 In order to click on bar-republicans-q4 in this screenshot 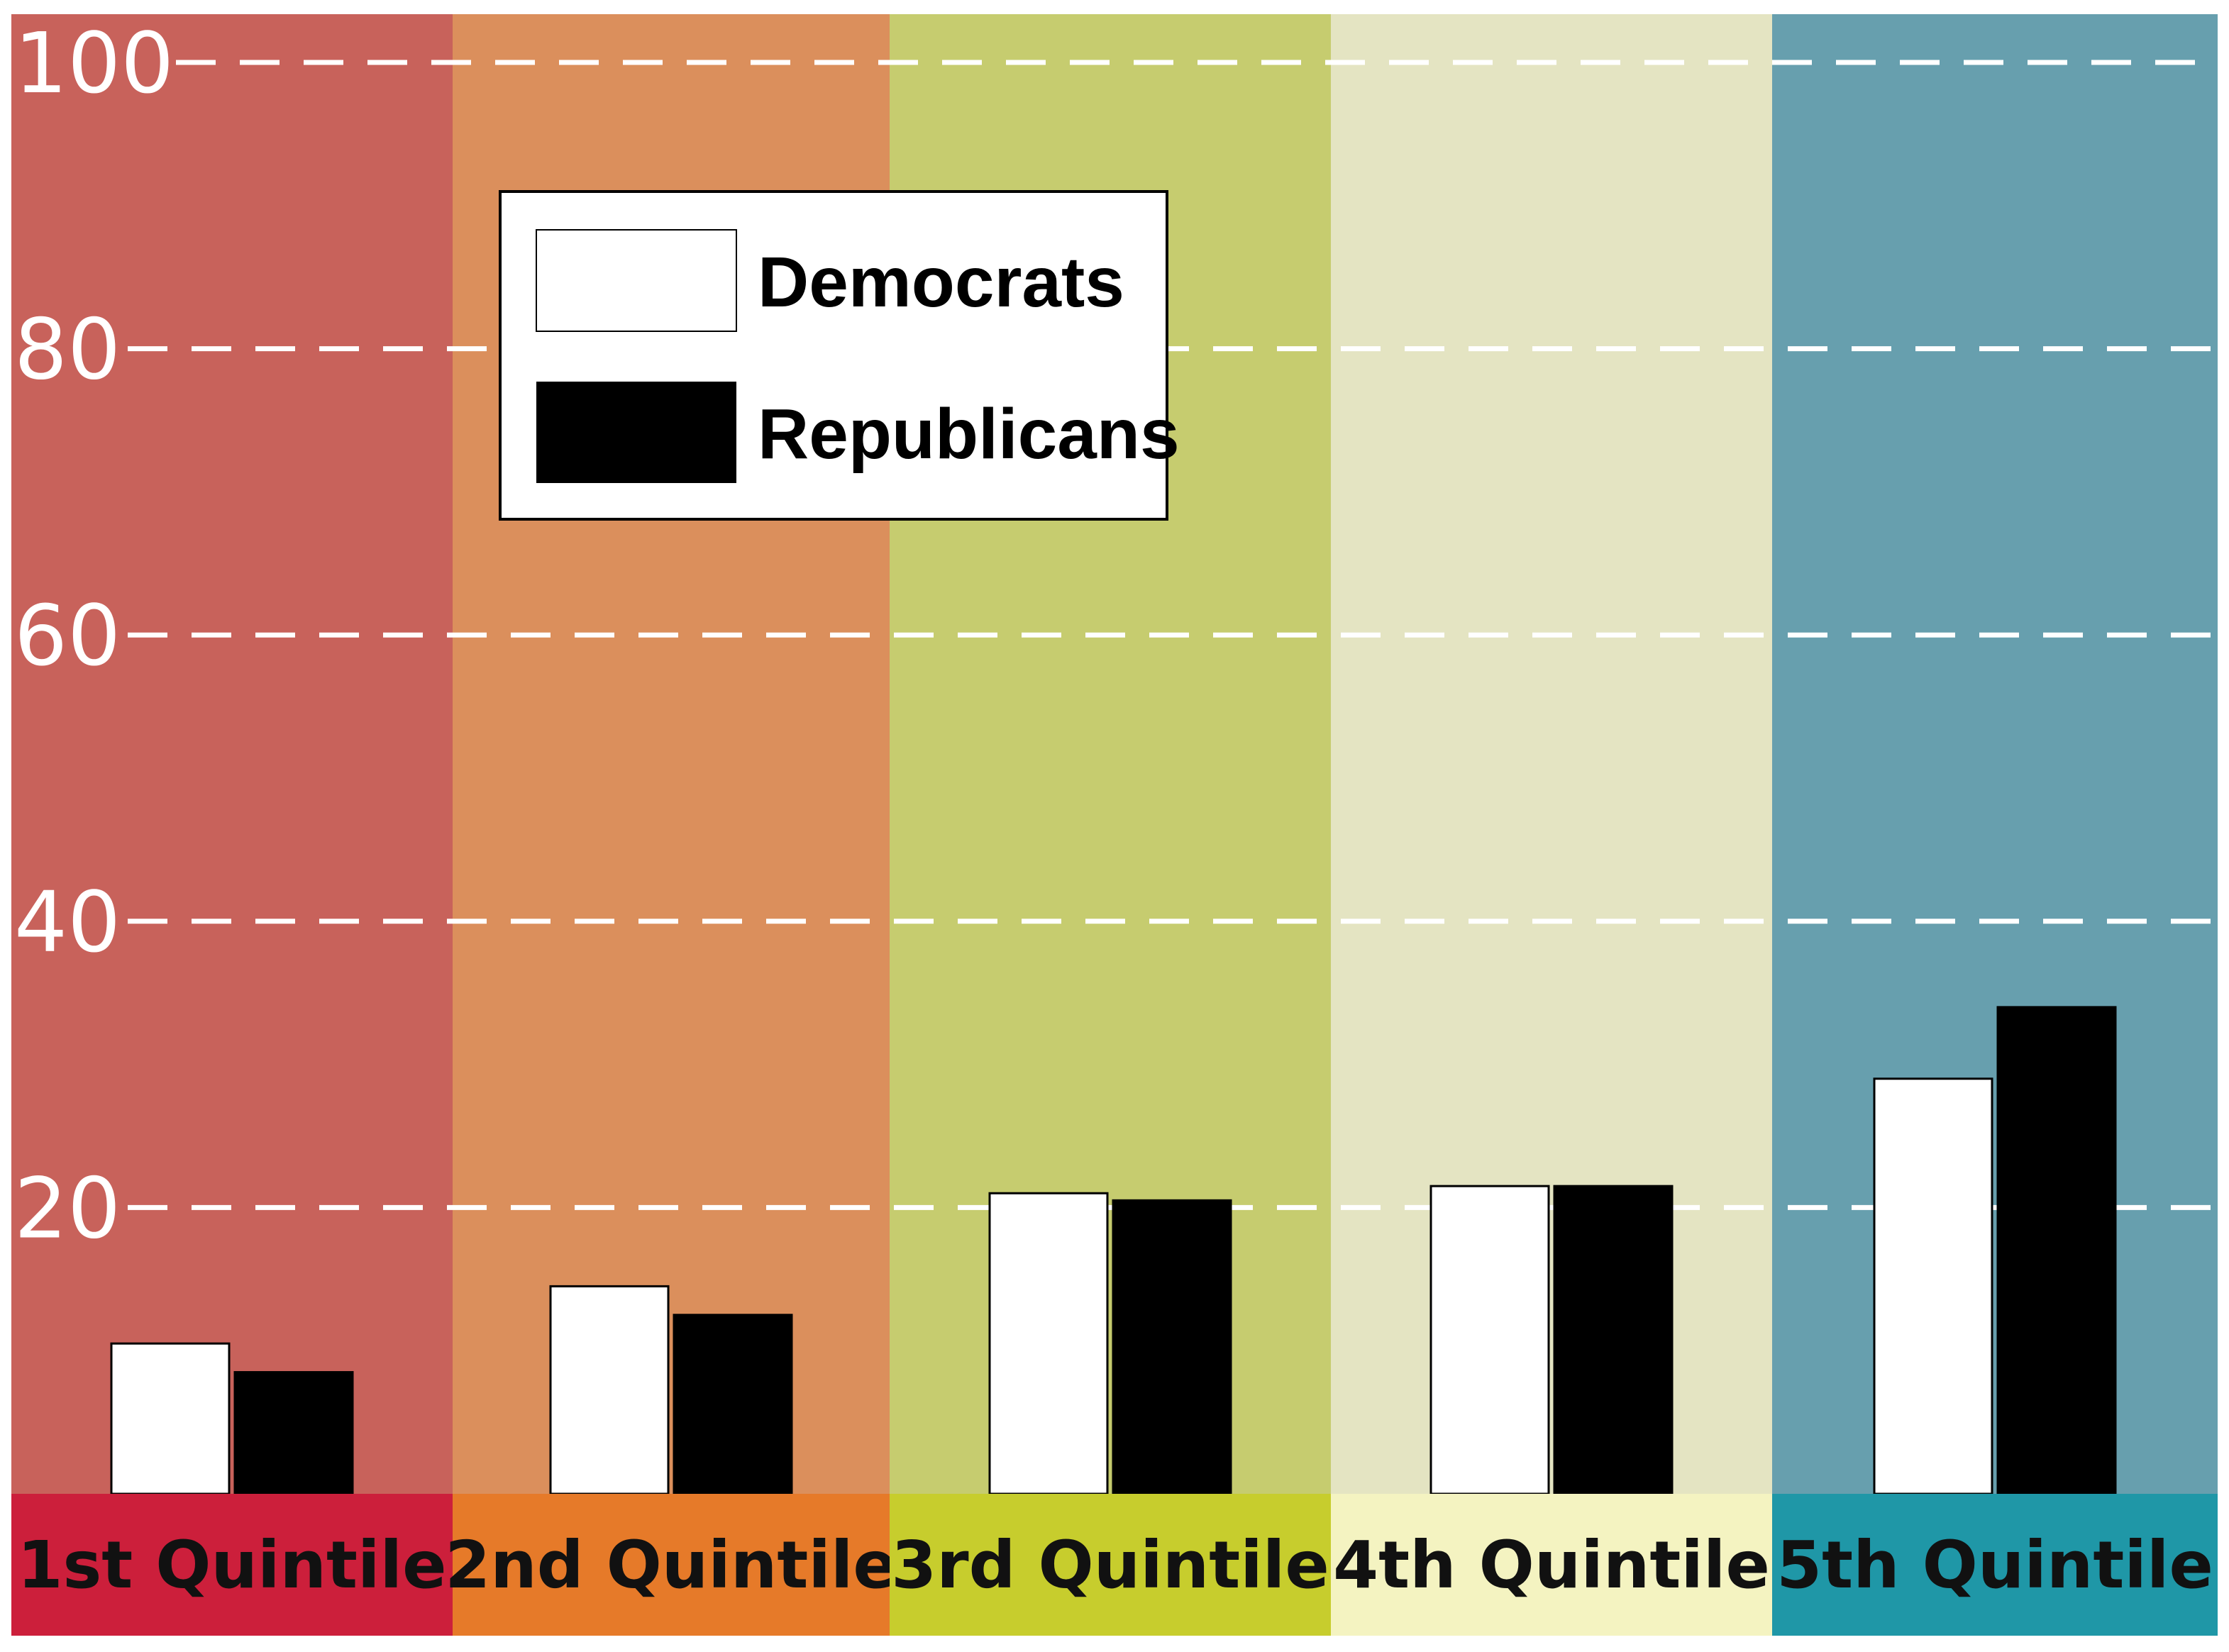, I will do `click(1614, 1340)`.